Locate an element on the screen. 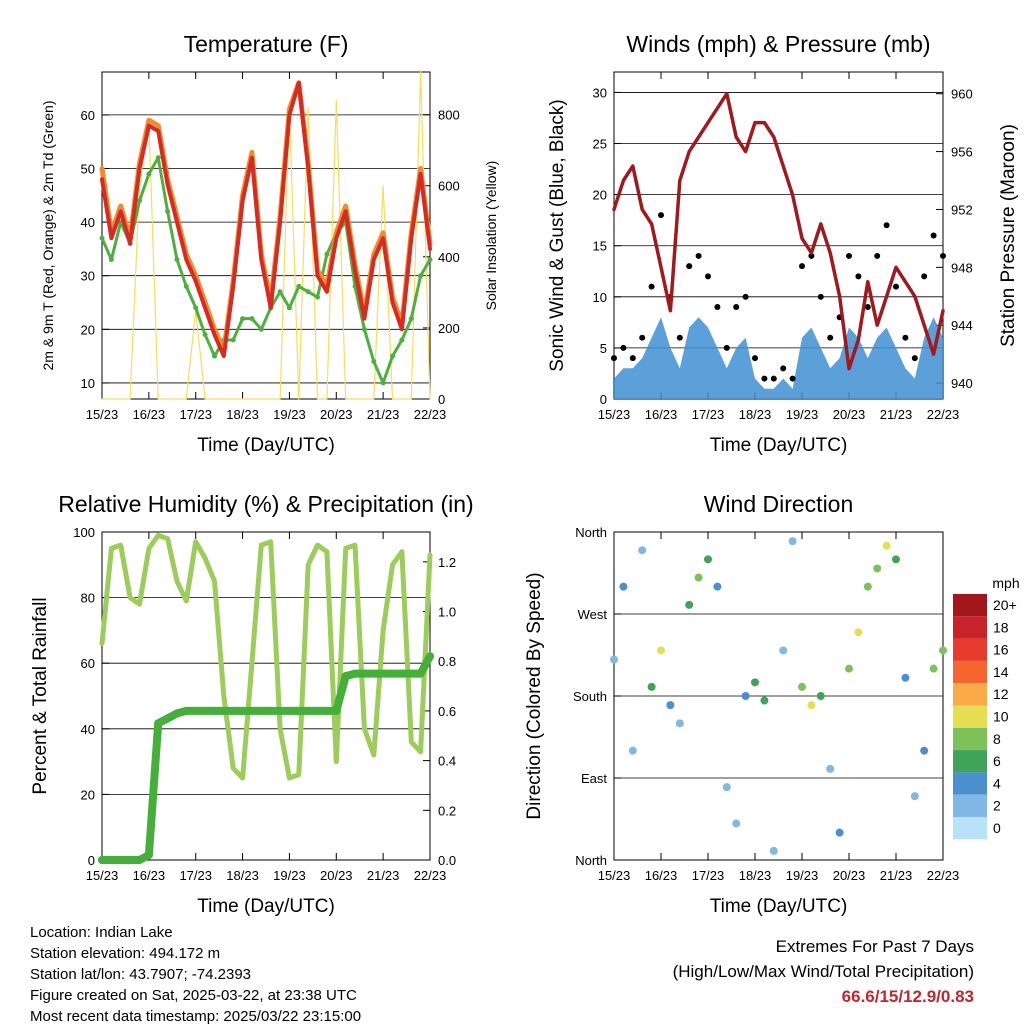  y2-tick-label: 948 is located at coordinates (962, 267).